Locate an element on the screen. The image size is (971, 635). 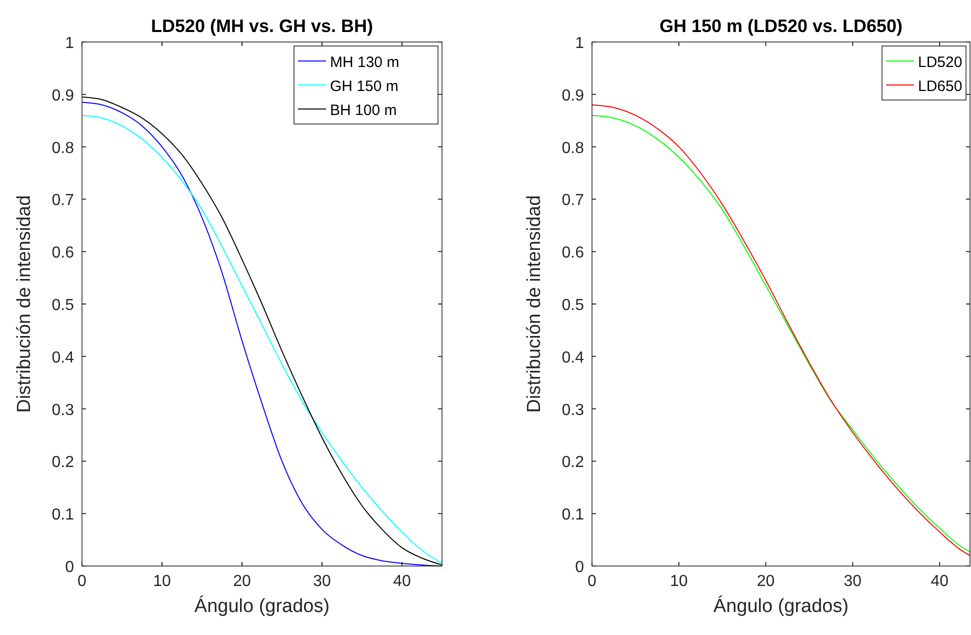
legend-label: LD650 is located at coordinates (940, 86).